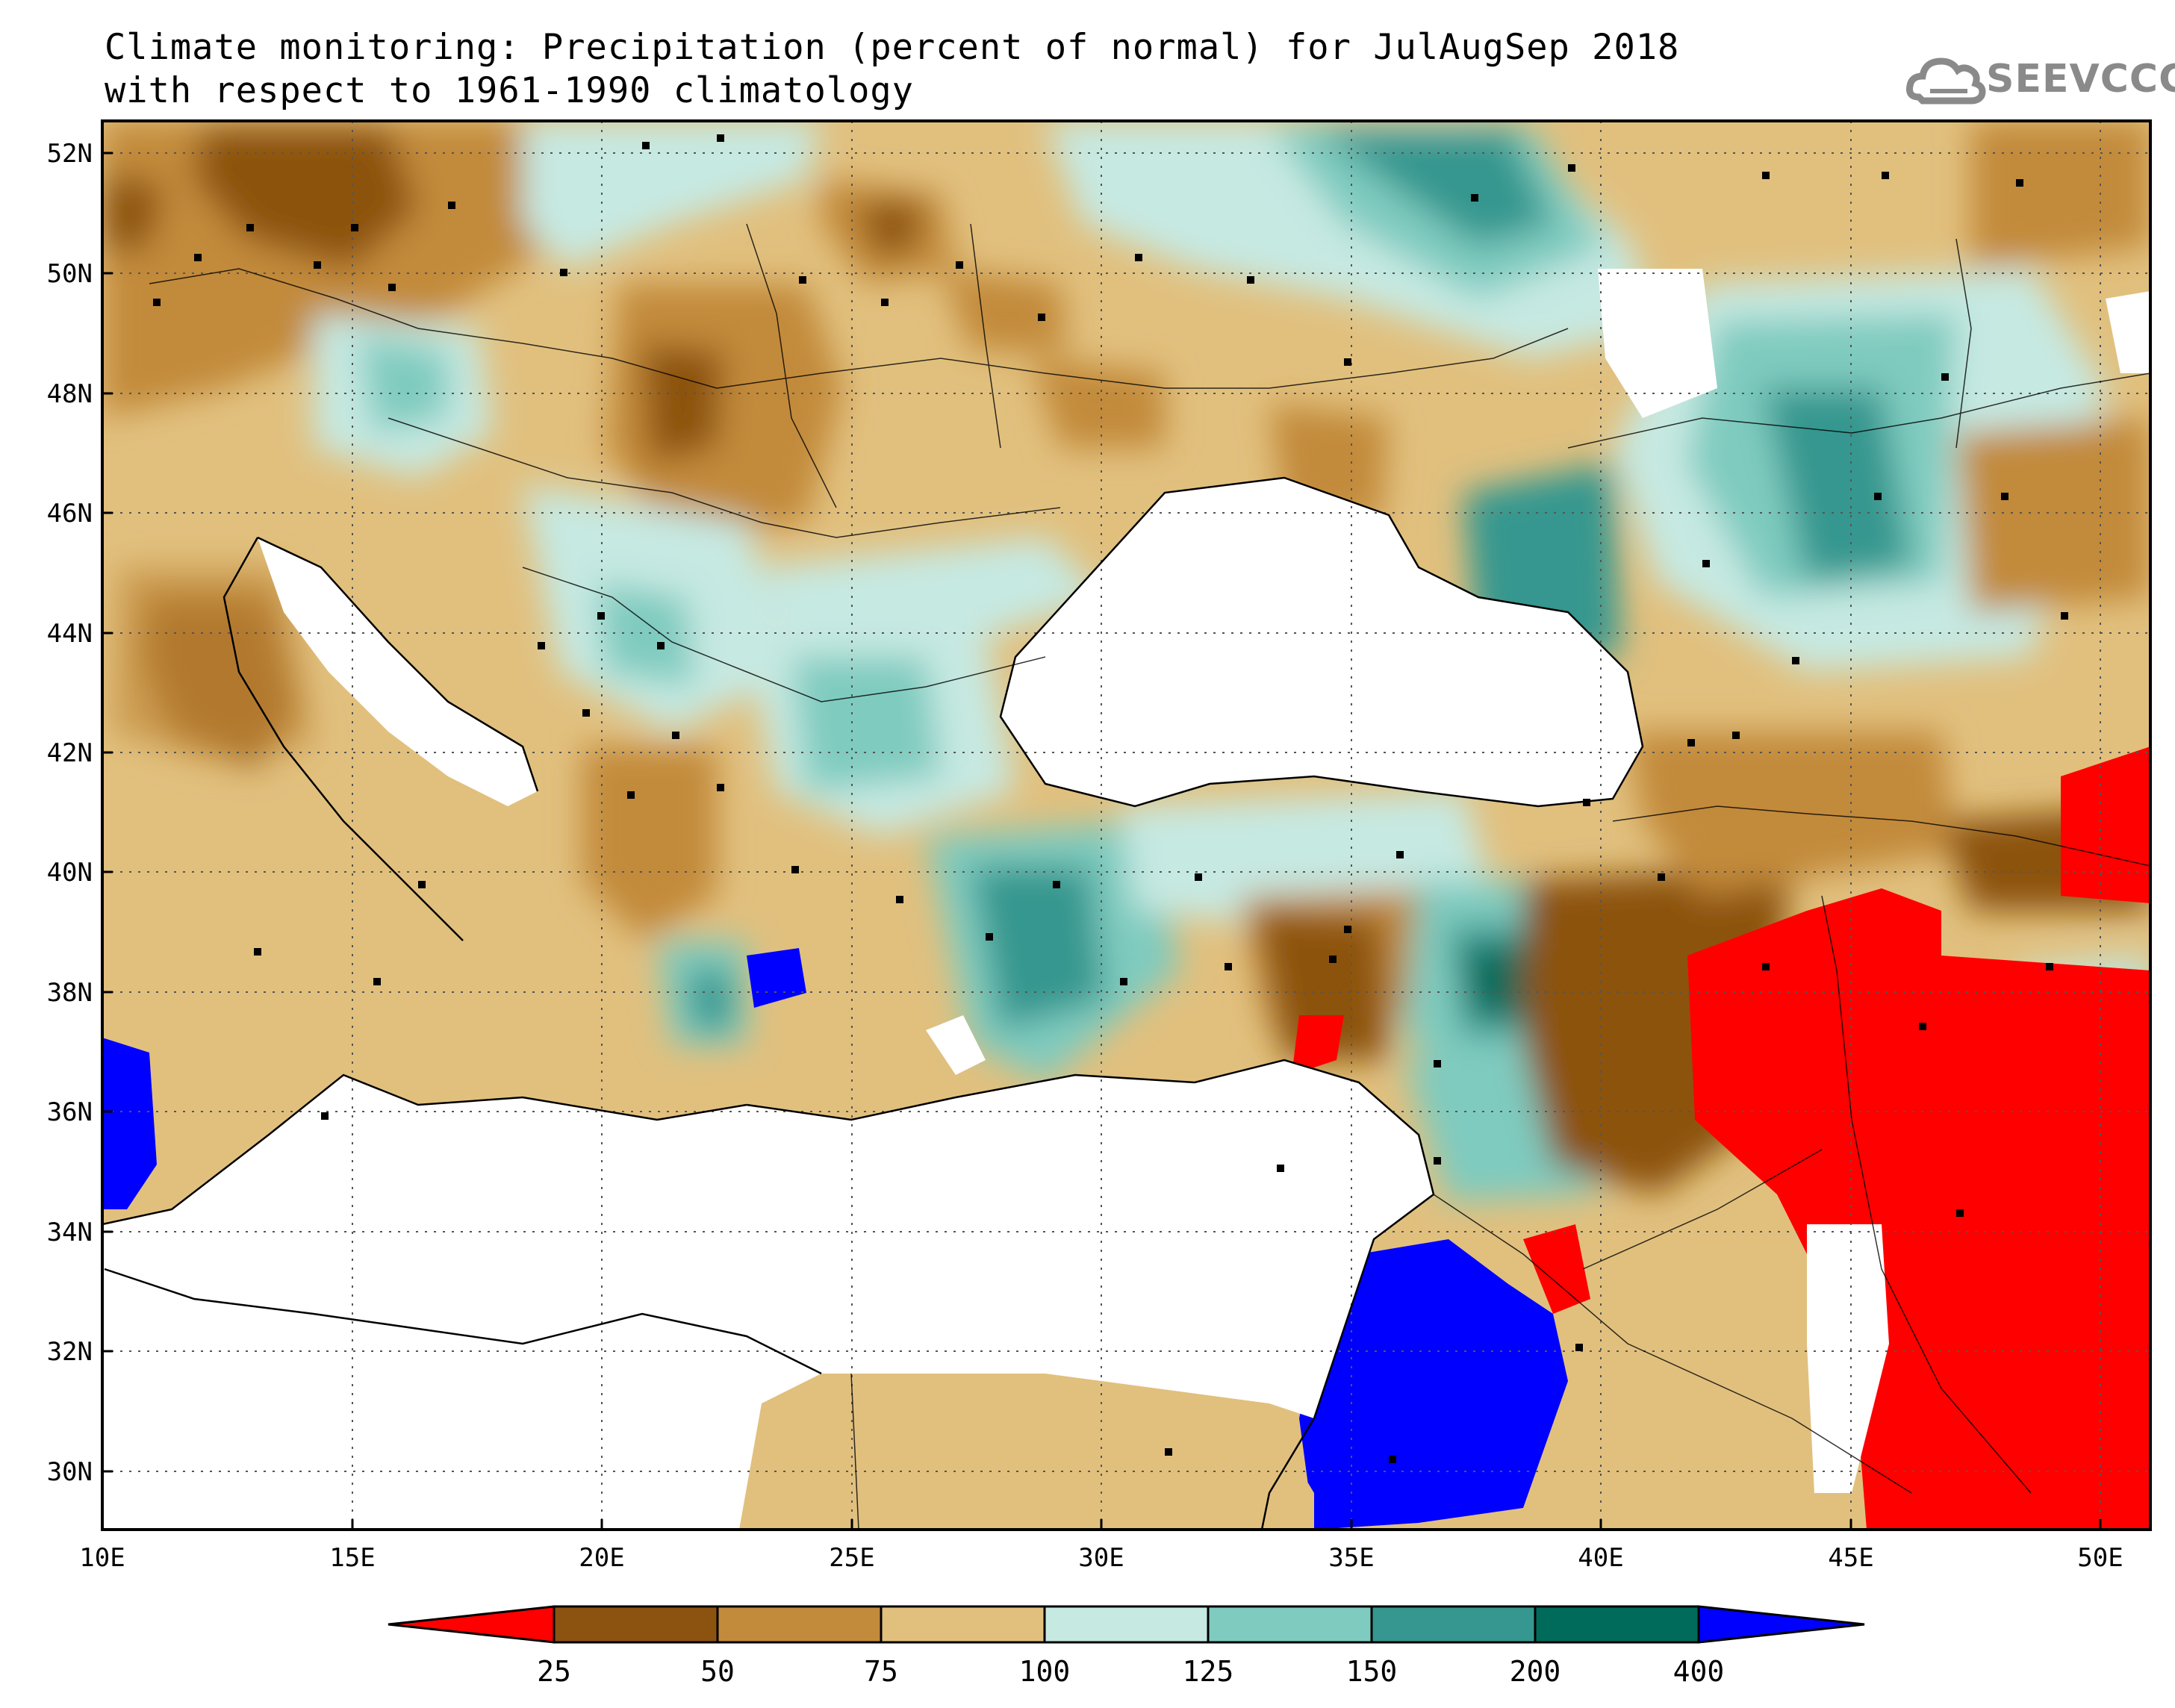  What do you see at coordinates (509, 90) in the screenshot?
I see `map-subtitle: with respect to 1961-1990 climatology` at bounding box center [509, 90].